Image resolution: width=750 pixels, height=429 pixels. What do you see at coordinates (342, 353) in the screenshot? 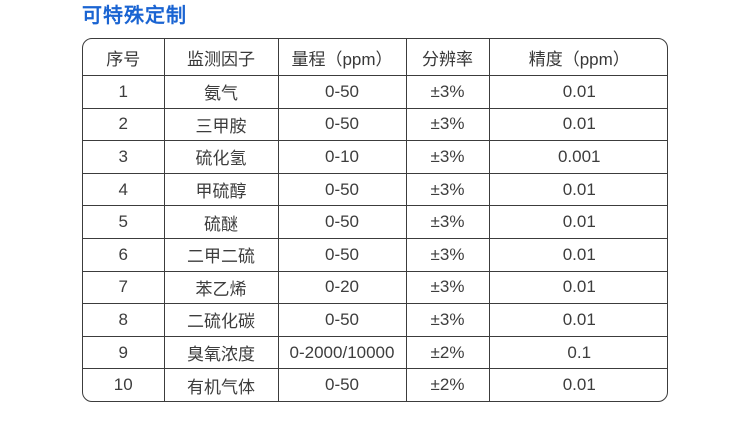
I see `cell-range: 0-2000/10000` at bounding box center [342, 353].